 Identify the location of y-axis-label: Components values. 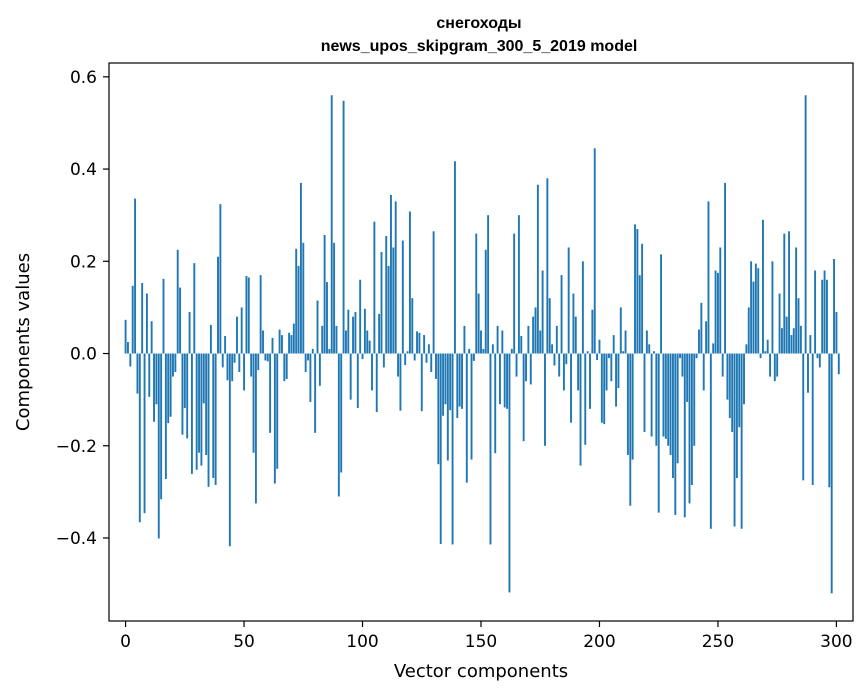
(23, 342).